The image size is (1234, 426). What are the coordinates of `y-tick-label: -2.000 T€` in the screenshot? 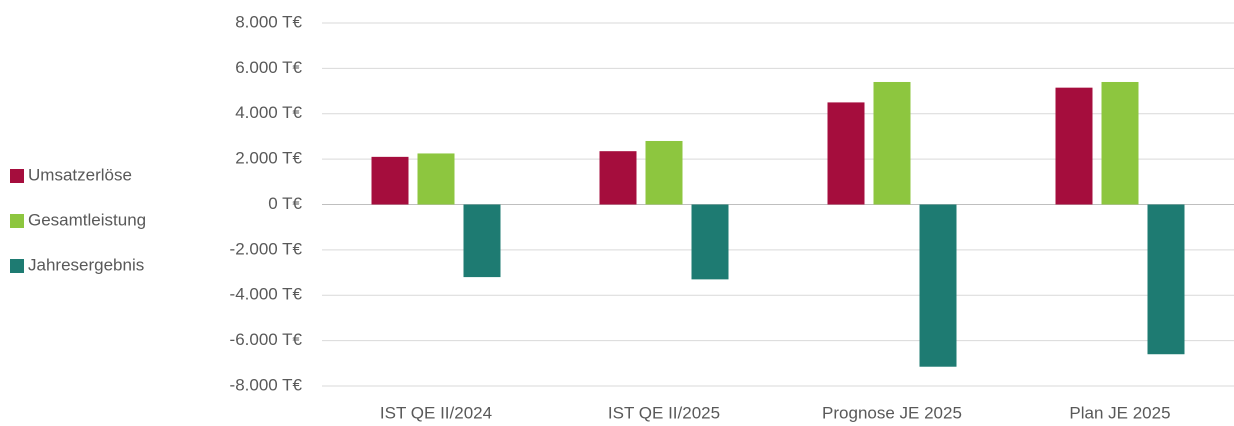 It's located at (266, 248).